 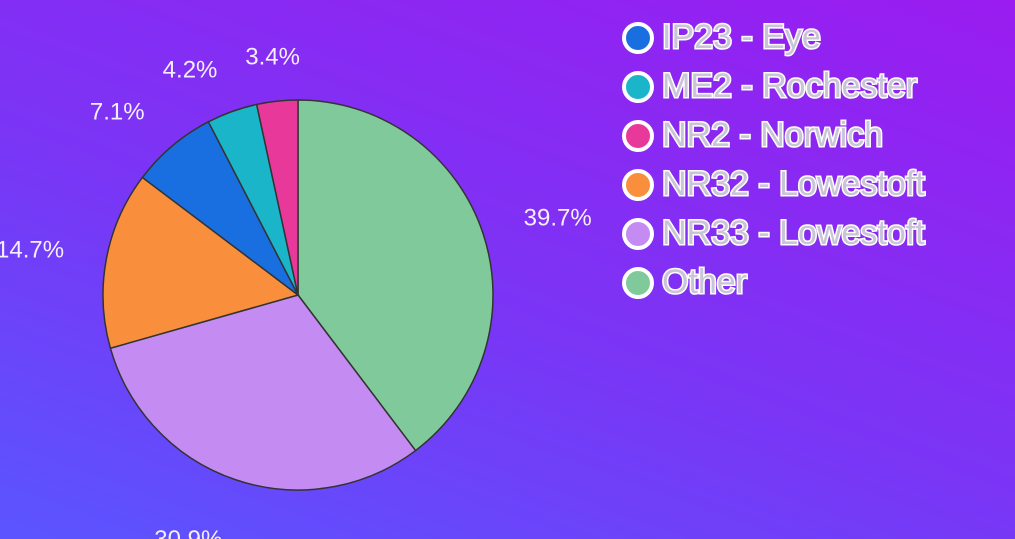 What do you see at coordinates (32, 249) in the screenshot?
I see `value-label: 14.7%` at bounding box center [32, 249].